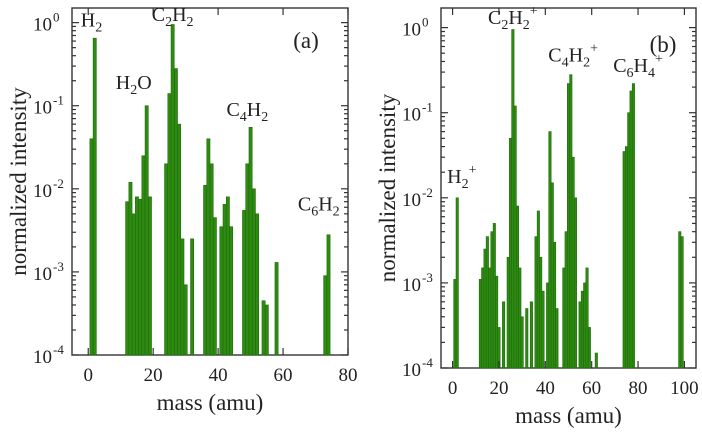  What do you see at coordinates (91, 22) in the screenshot?
I see `species-annotation: H2` at bounding box center [91, 22].